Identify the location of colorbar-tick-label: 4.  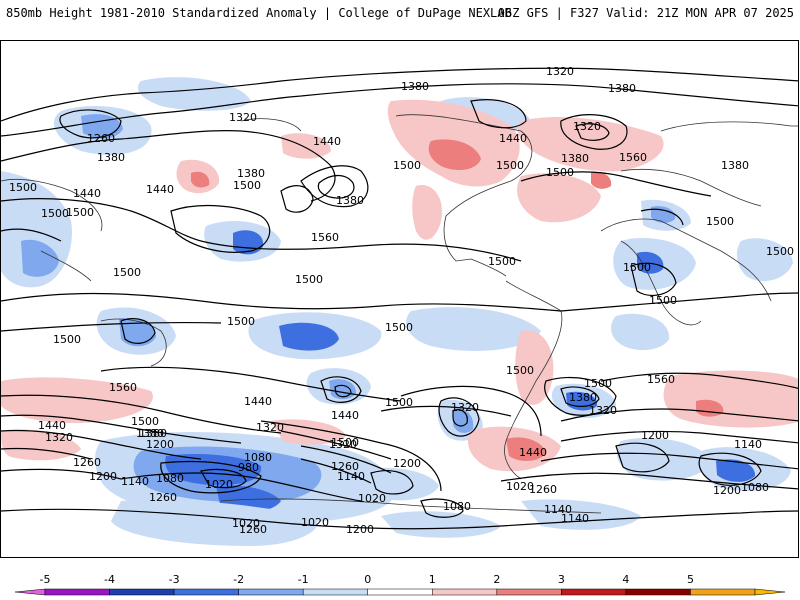
(625, 579).